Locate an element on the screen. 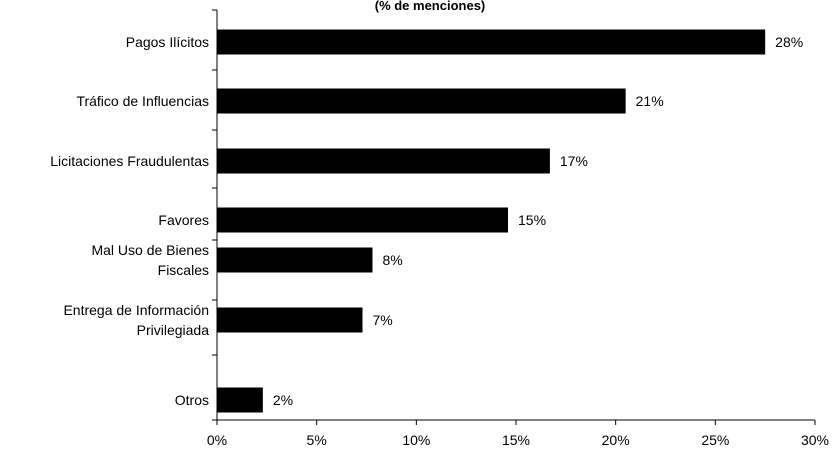 The image size is (833, 451). category-label-5: Entrega de Información Privilegiada is located at coordinates (136, 320).